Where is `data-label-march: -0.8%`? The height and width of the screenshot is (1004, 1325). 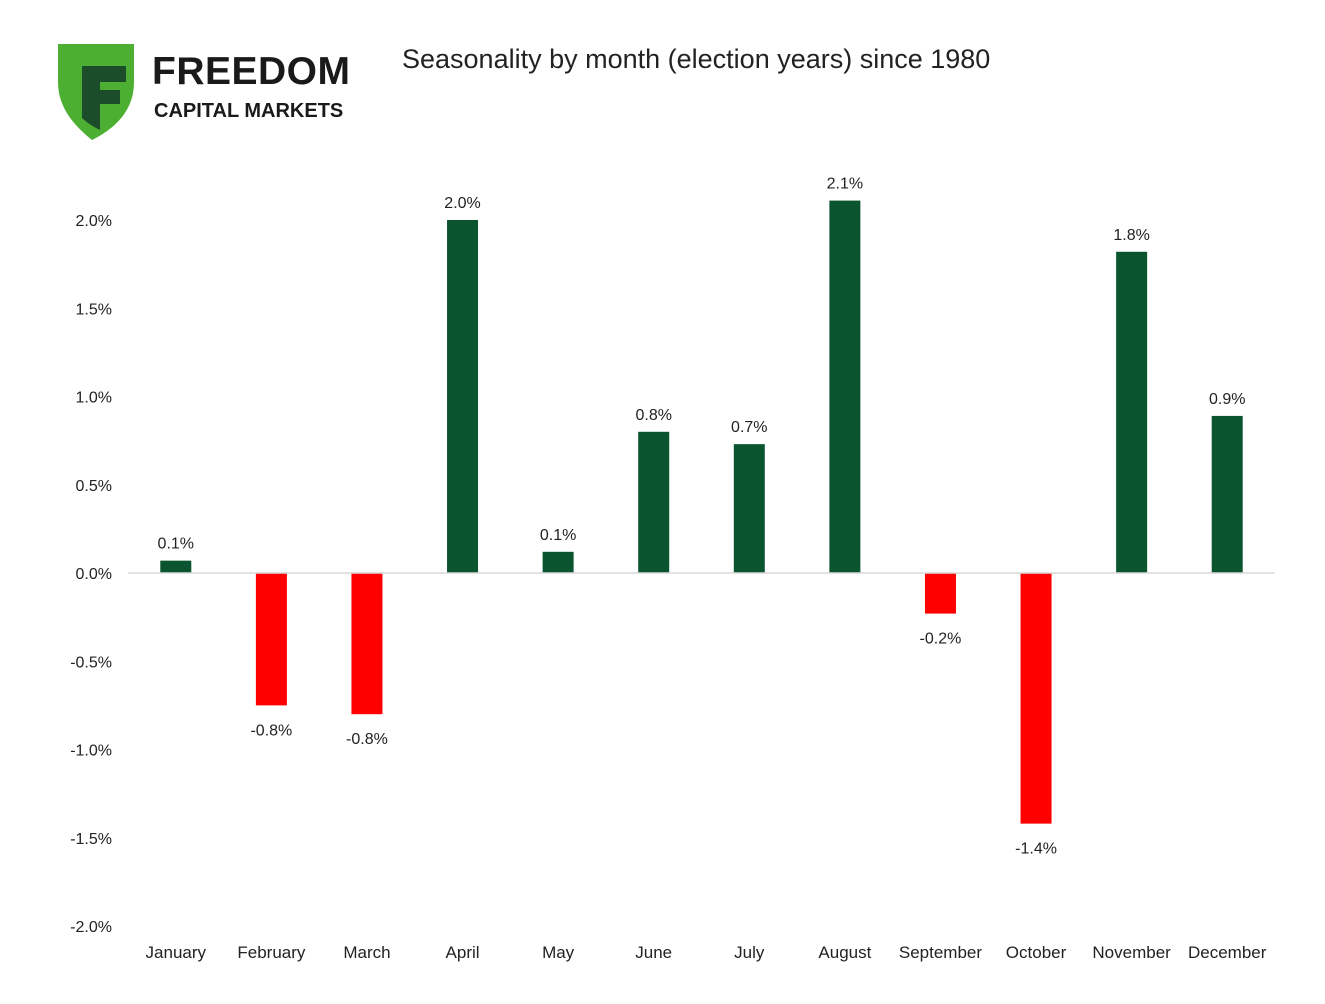
data-label-march: -0.8% is located at coordinates (367, 739).